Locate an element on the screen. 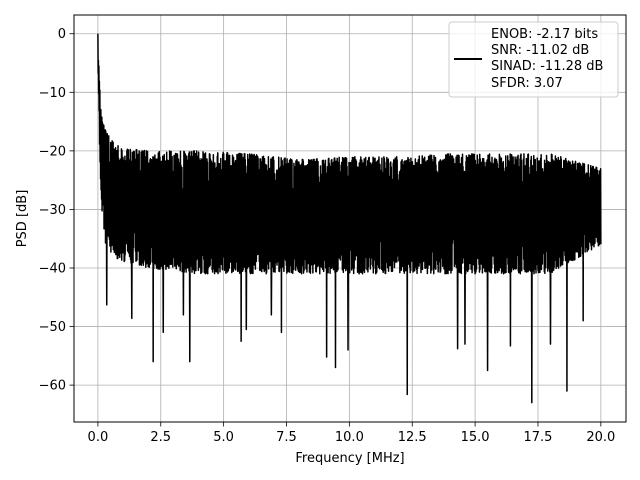 This screenshot has width=640, height=480. y-axis-ticks: 0 −10 −20 −30 −40 −50 −60 is located at coordinates (56, 210).